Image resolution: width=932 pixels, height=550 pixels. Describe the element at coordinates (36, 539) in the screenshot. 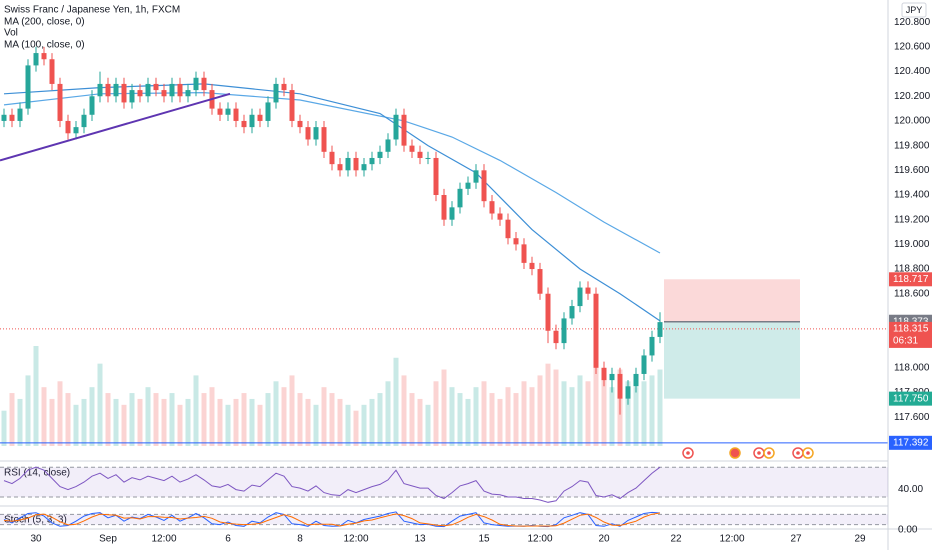

I see `x-tick-label: 30` at that location.